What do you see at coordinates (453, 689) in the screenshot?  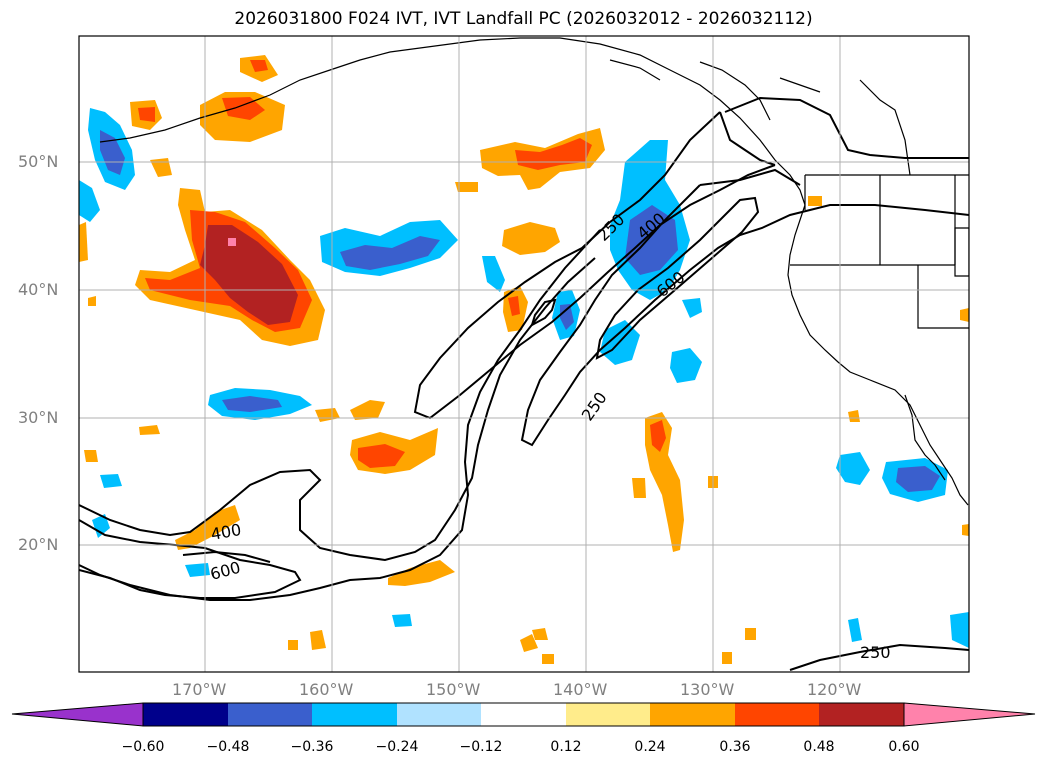 I see `lon-label: 150°W` at bounding box center [453, 689].